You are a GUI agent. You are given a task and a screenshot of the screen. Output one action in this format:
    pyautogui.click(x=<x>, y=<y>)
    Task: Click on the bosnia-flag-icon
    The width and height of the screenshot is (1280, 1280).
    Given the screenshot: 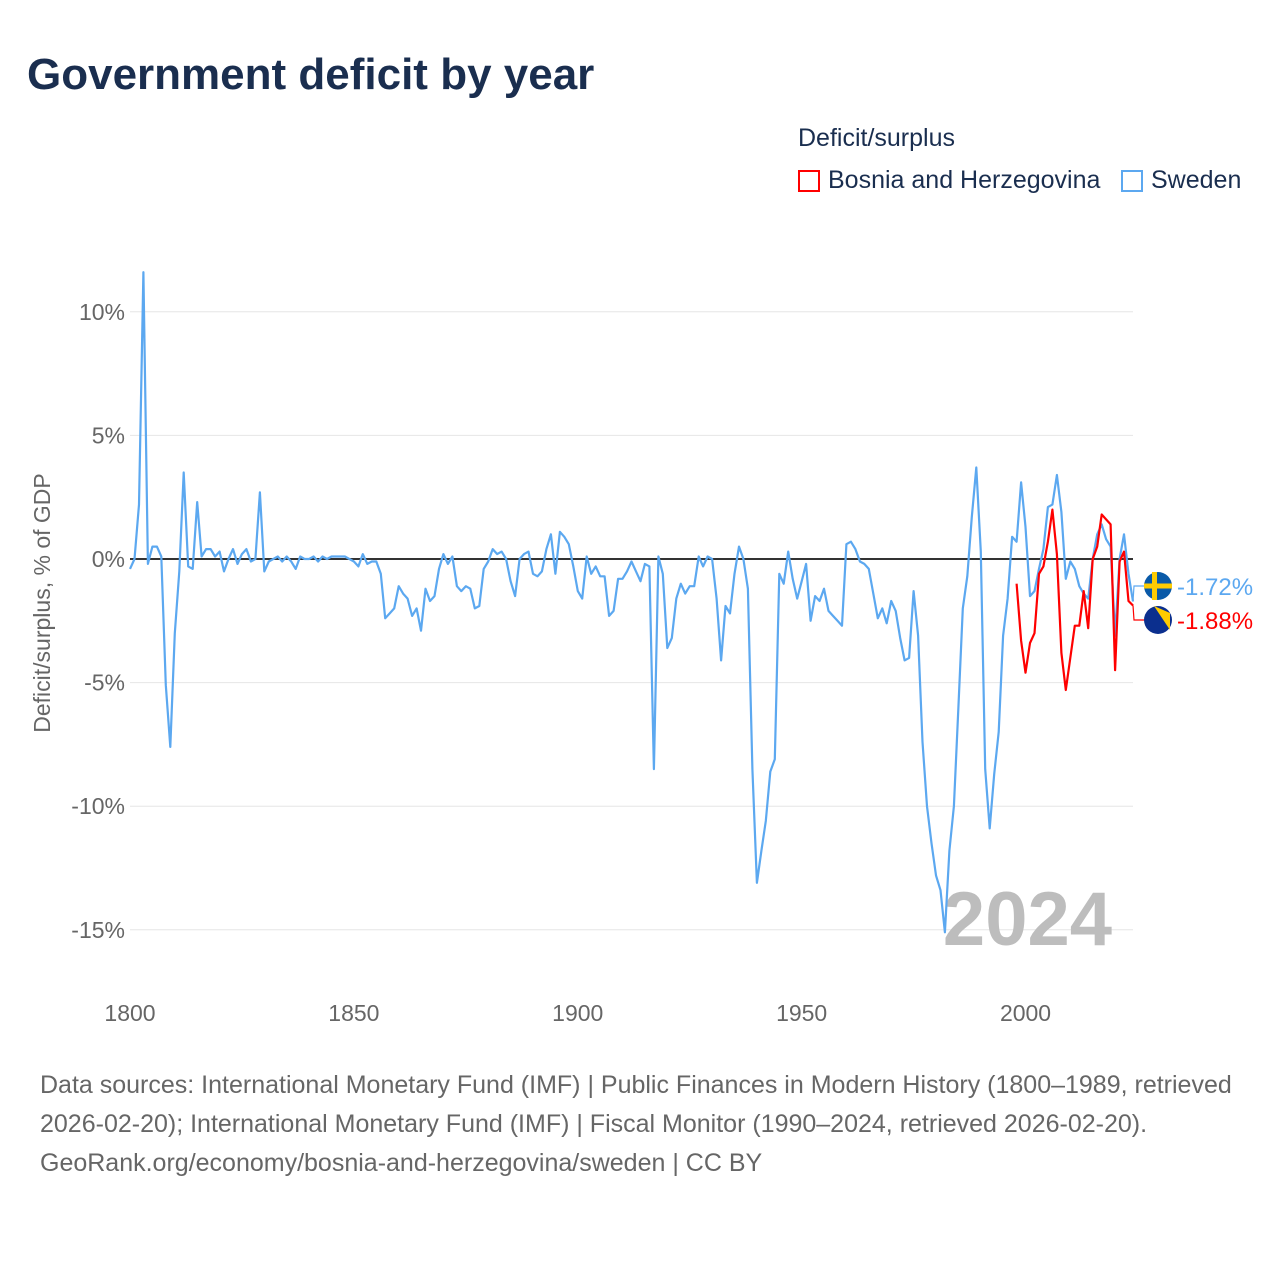 What is the action you would take?
    pyautogui.click(x=1158, y=620)
    